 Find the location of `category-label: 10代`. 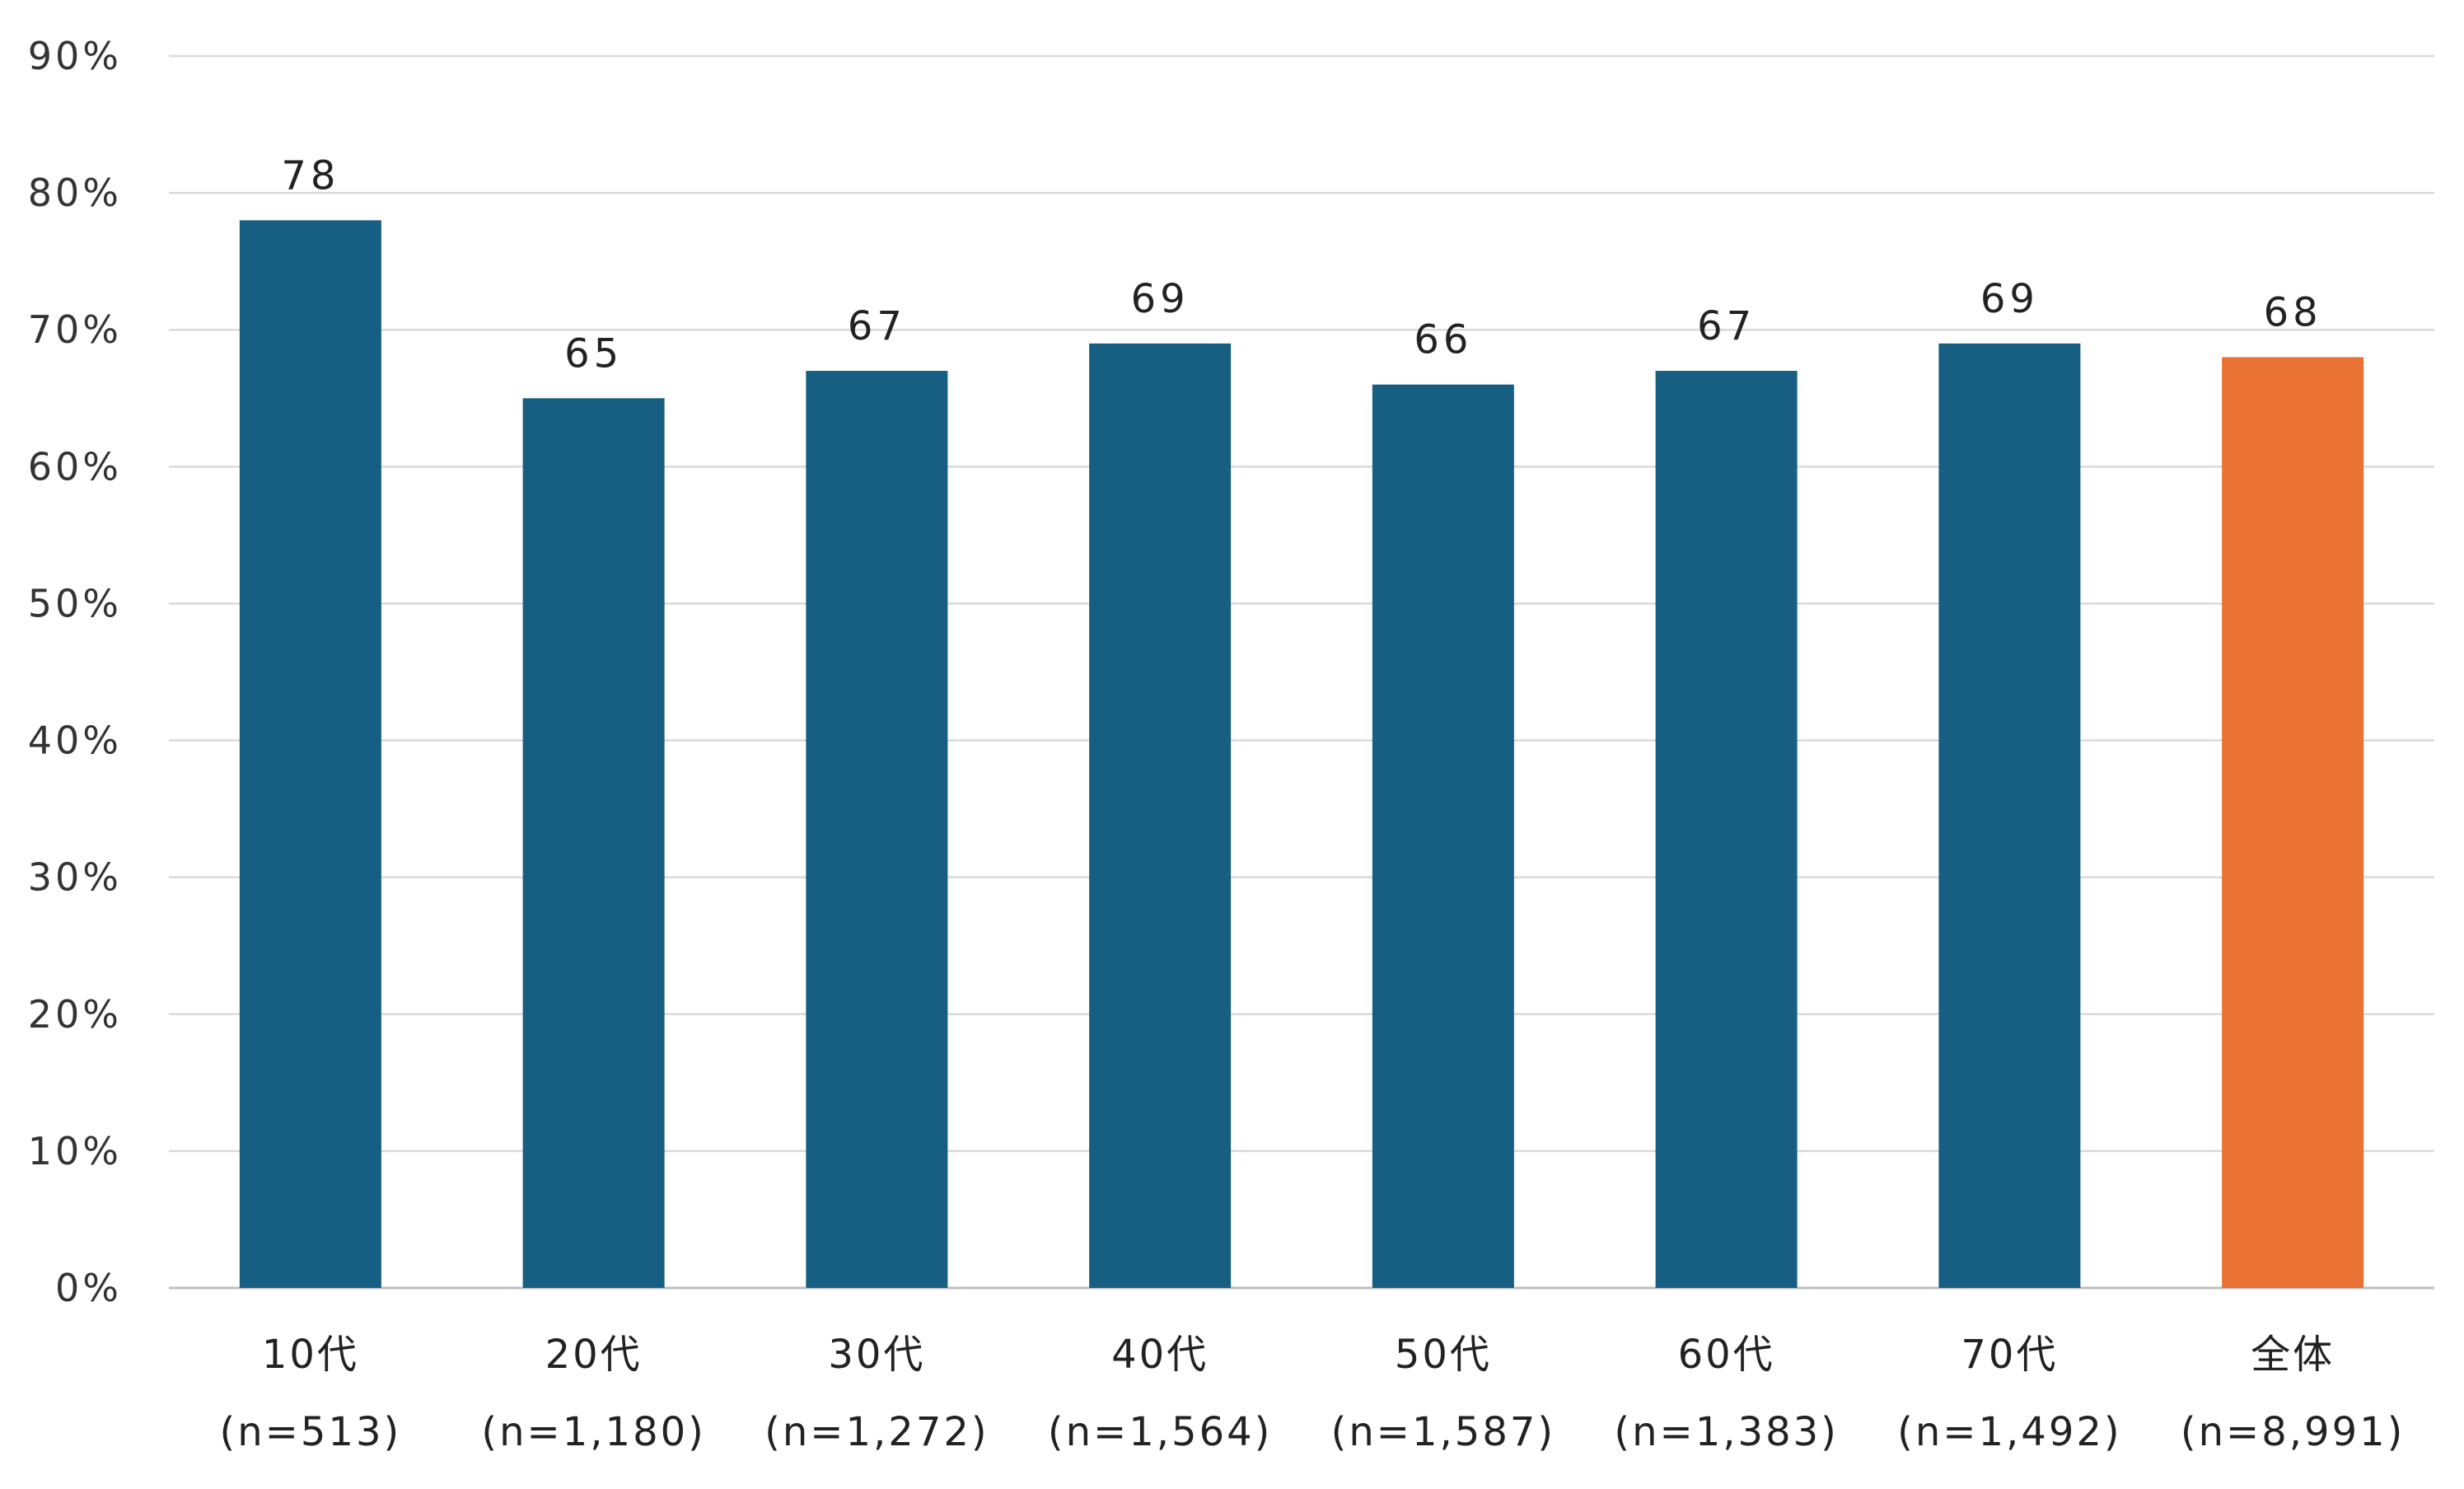

category-label: 10代 is located at coordinates (310, 1355).